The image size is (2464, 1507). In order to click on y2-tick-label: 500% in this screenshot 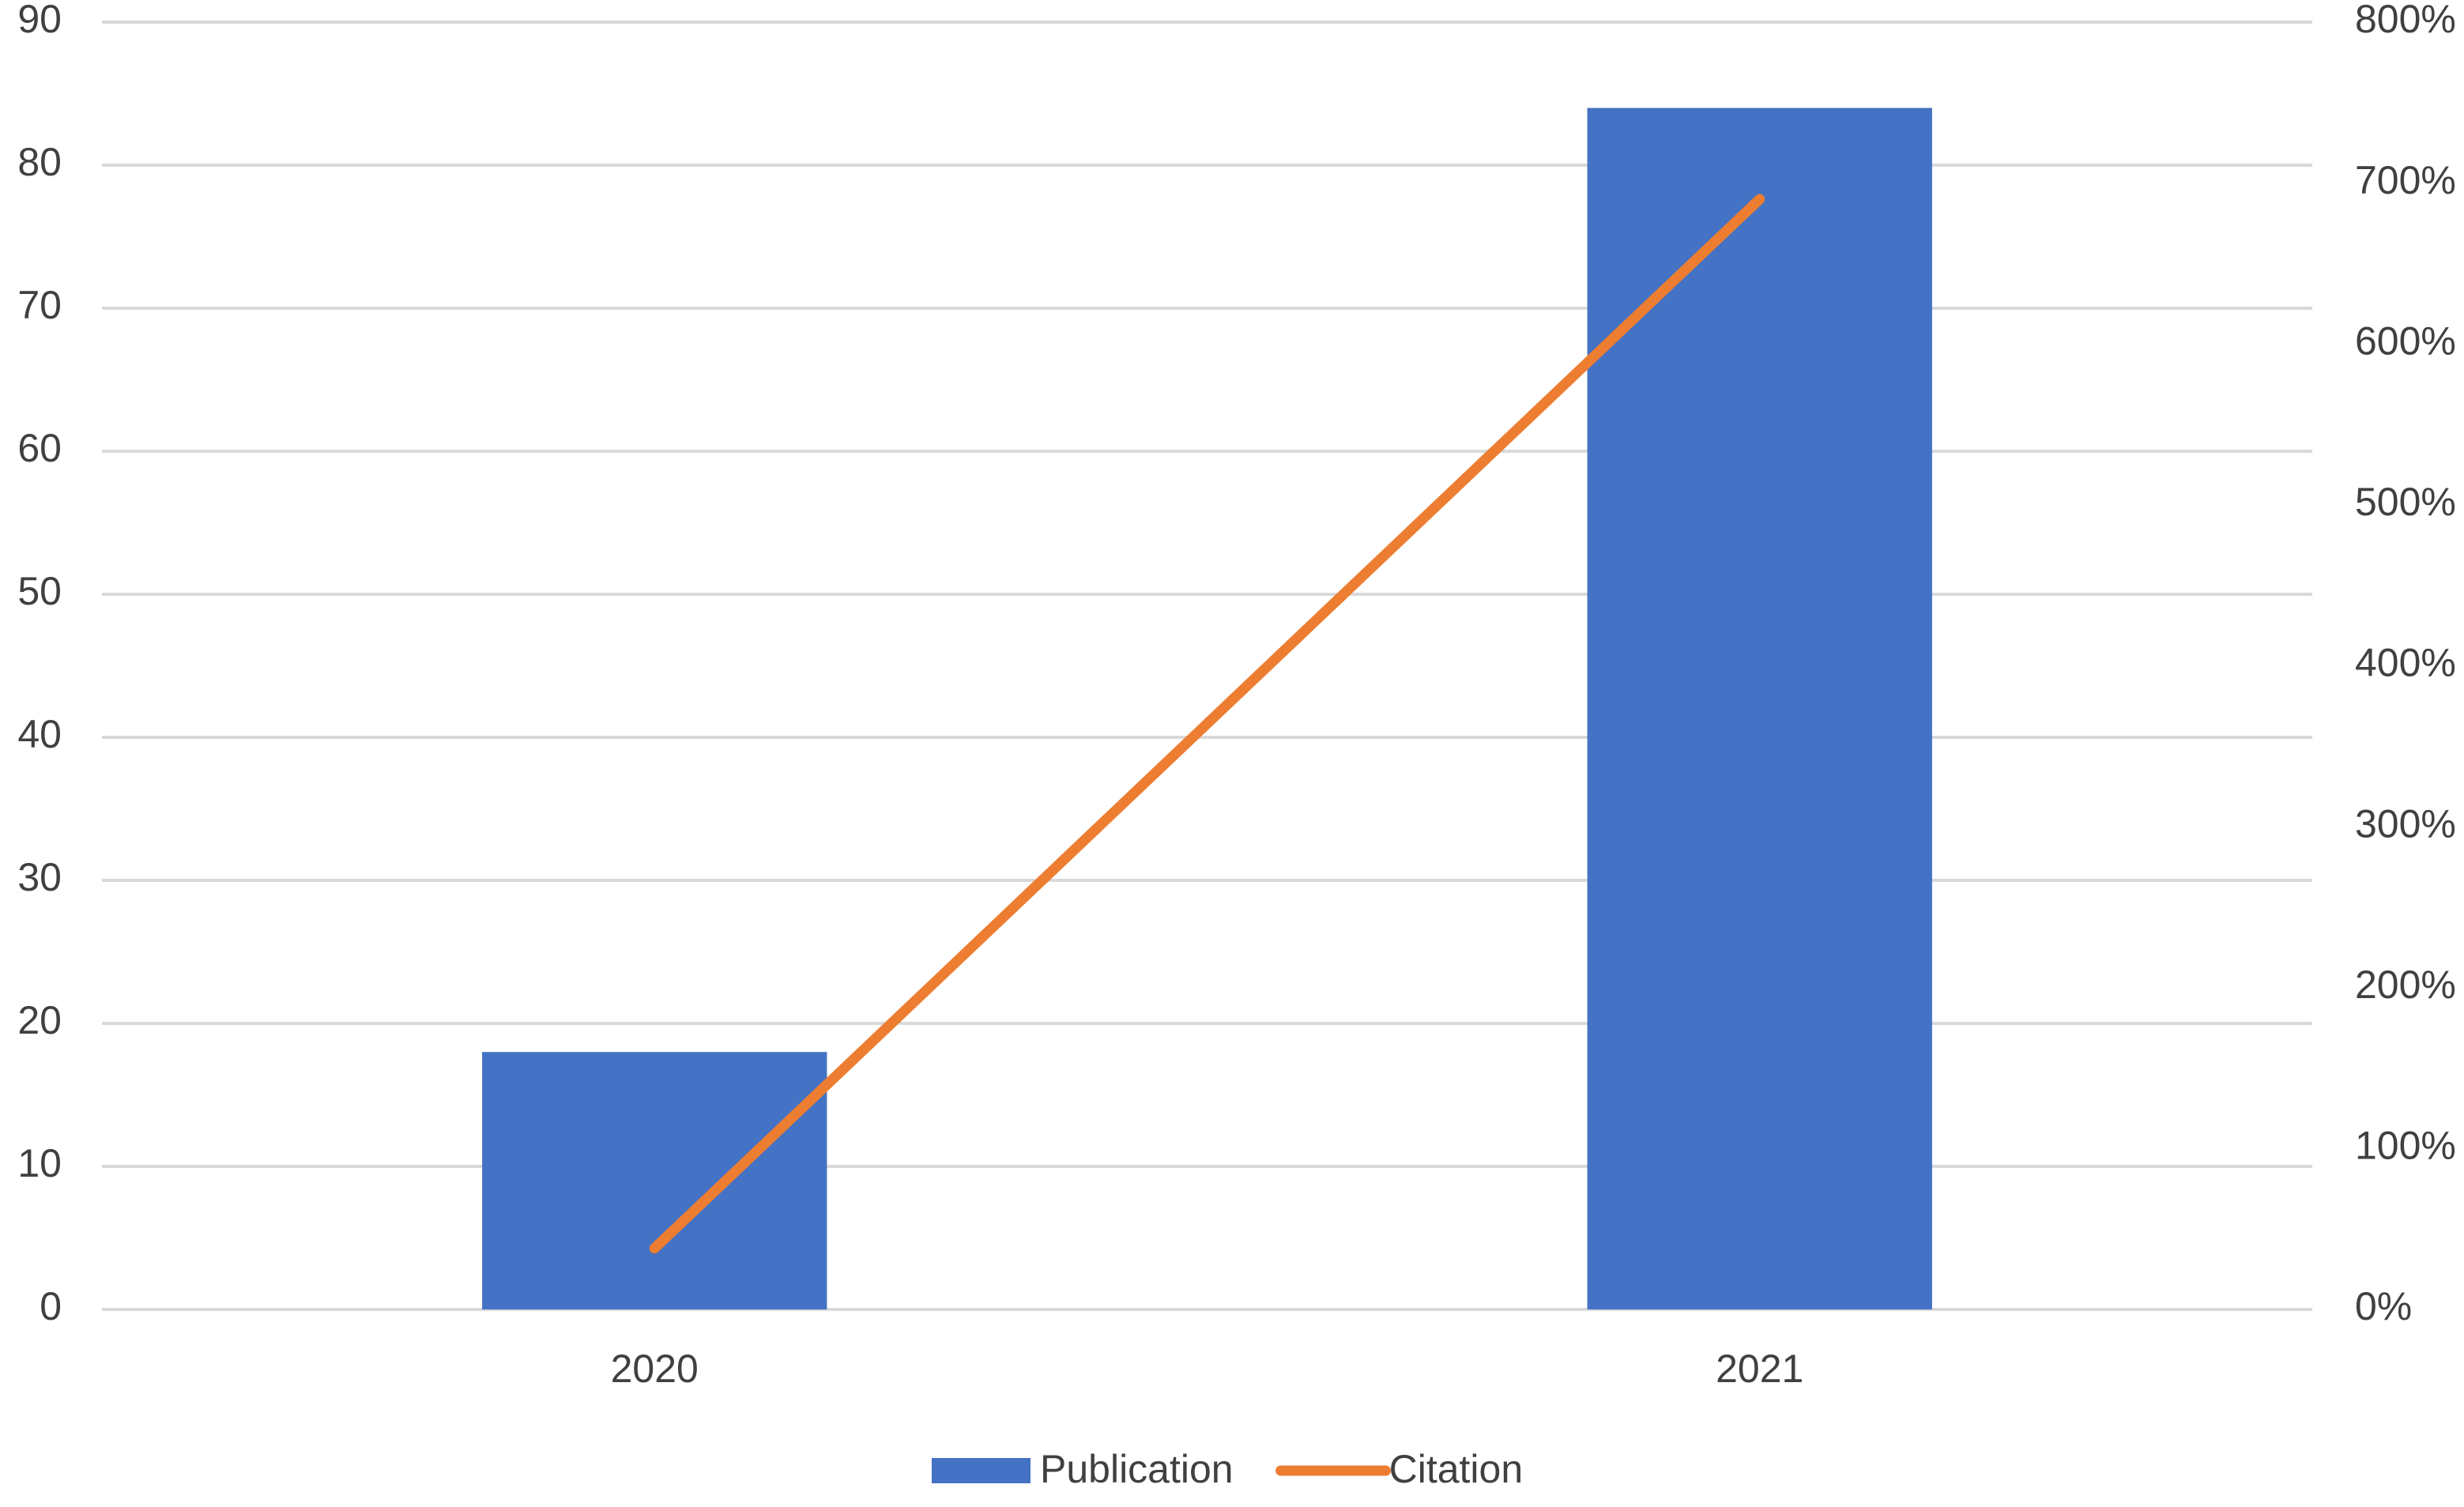, I will do `click(2405, 502)`.